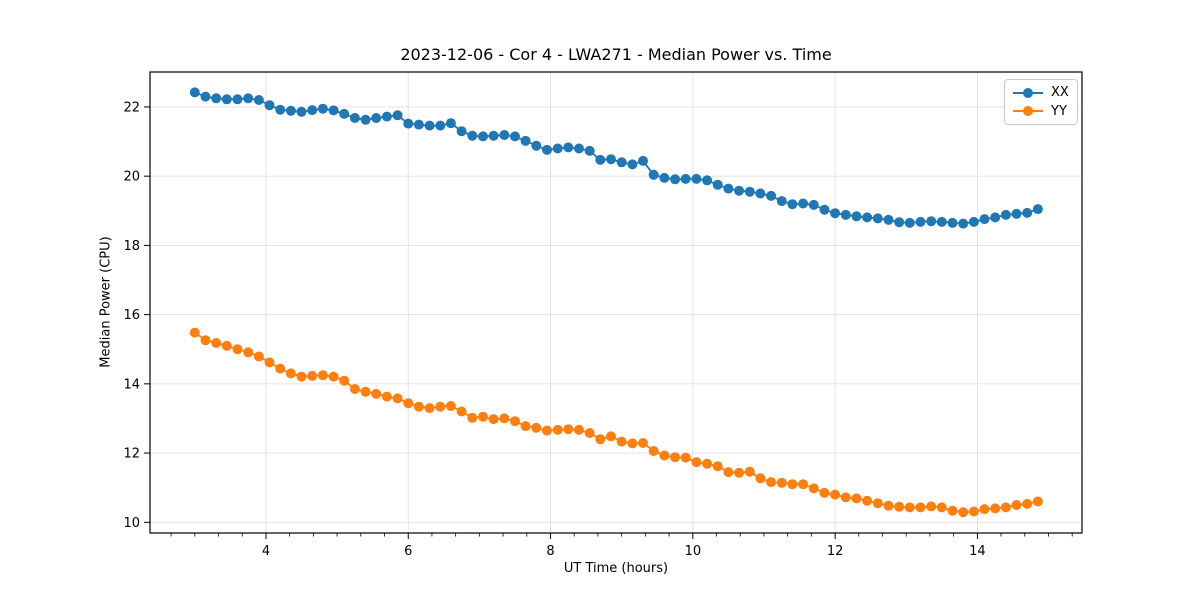 The height and width of the screenshot is (600, 1200). I want to click on y-axis-label: Median Power (CPU), so click(106, 302).